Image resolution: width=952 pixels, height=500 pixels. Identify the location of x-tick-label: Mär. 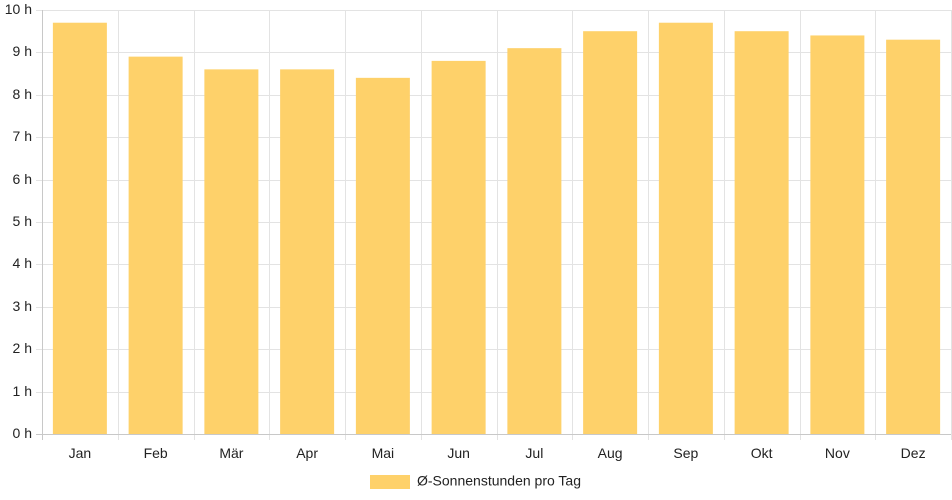
(231, 453).